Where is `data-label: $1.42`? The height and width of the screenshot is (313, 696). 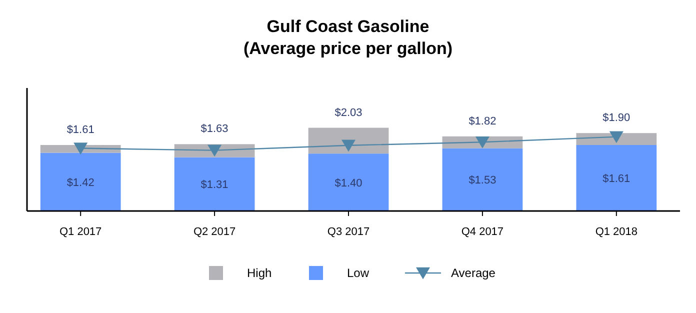 data-label: $1.42 is located at coordinates (80, 182).